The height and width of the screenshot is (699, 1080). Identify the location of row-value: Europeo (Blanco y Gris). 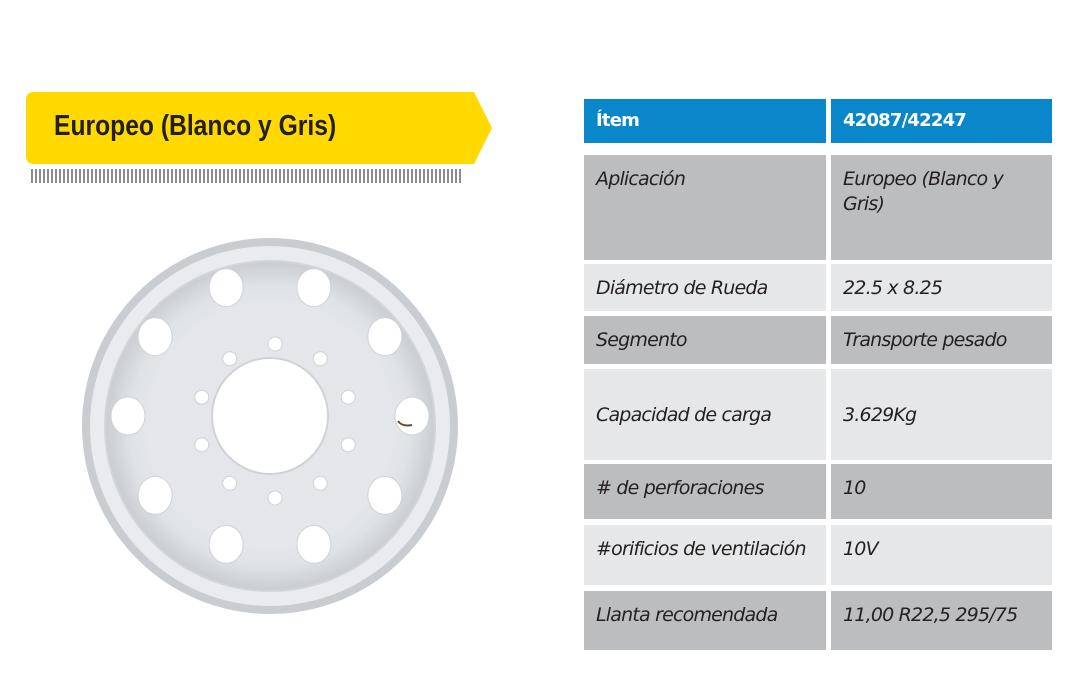
(941, 207).